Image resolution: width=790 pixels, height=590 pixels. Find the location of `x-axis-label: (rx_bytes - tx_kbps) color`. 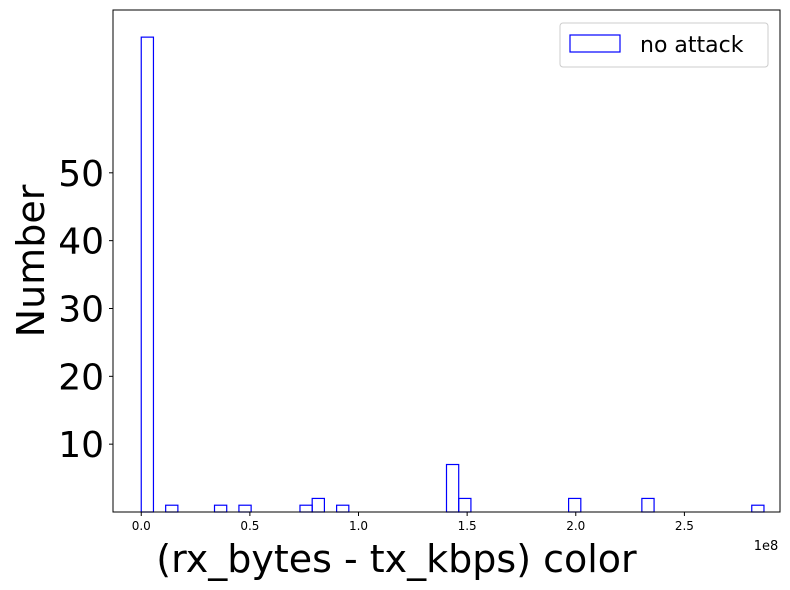

x-axis-label: (rx_bytes - tx_kbps) color is located at coordinates (396, 559).